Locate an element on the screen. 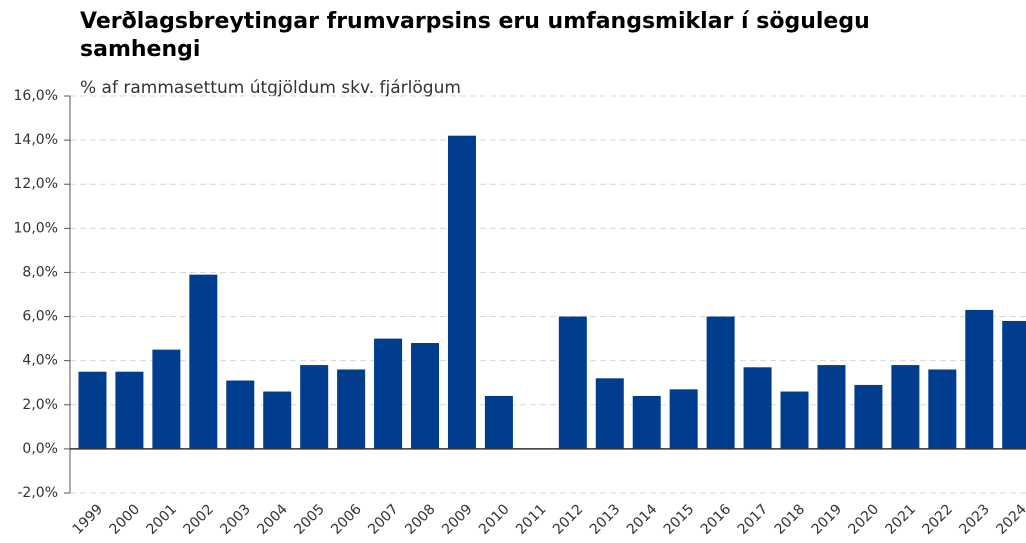  x-tick-label: 2023 is located at coordinates (974, 519).